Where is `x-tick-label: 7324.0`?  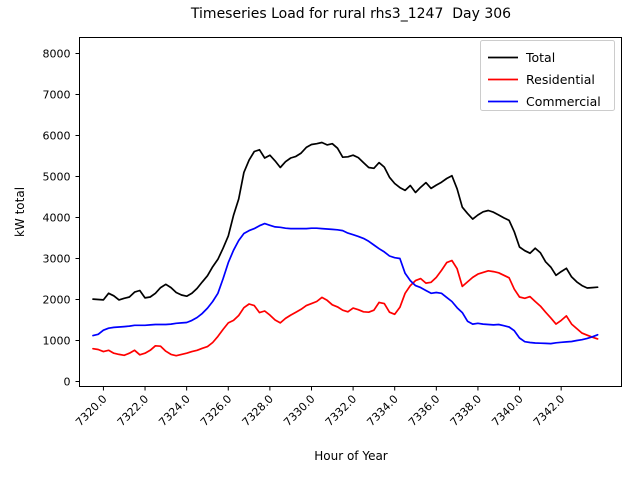 x-tick-label: 7324.0 is located at coordinates (174, 410).